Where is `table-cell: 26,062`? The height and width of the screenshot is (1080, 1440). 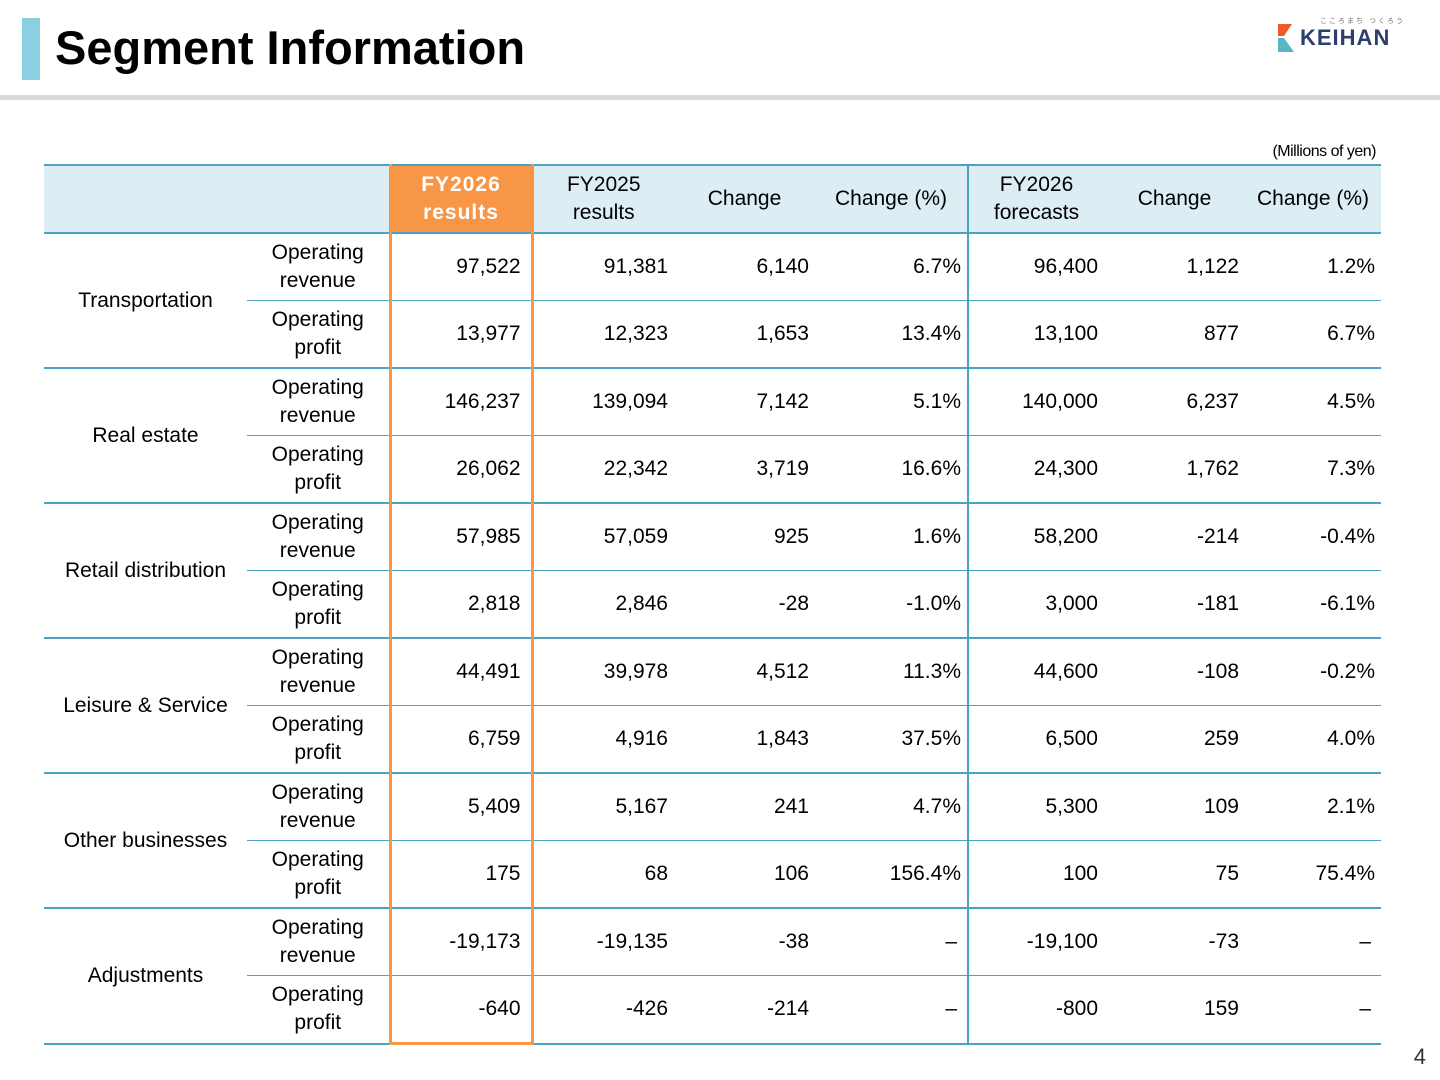 table-cell: 26,062 is located at coordinates (461, 469).